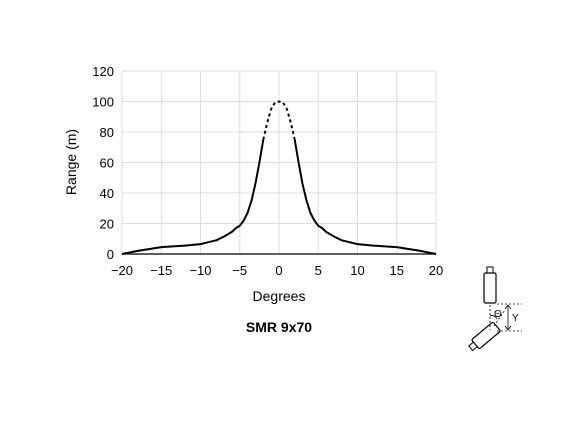  I want to click on dimension-arrow-head-top, so click(508, 307).